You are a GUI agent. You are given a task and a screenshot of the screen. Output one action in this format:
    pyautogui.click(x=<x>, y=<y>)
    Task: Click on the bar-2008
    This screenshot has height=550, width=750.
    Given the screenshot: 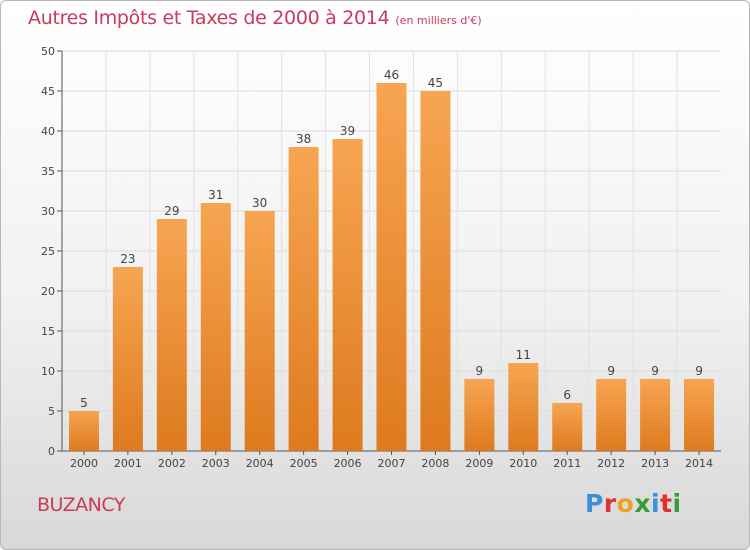 What is the action you would take?
    pyautogui.click(x=435, y=271)
    